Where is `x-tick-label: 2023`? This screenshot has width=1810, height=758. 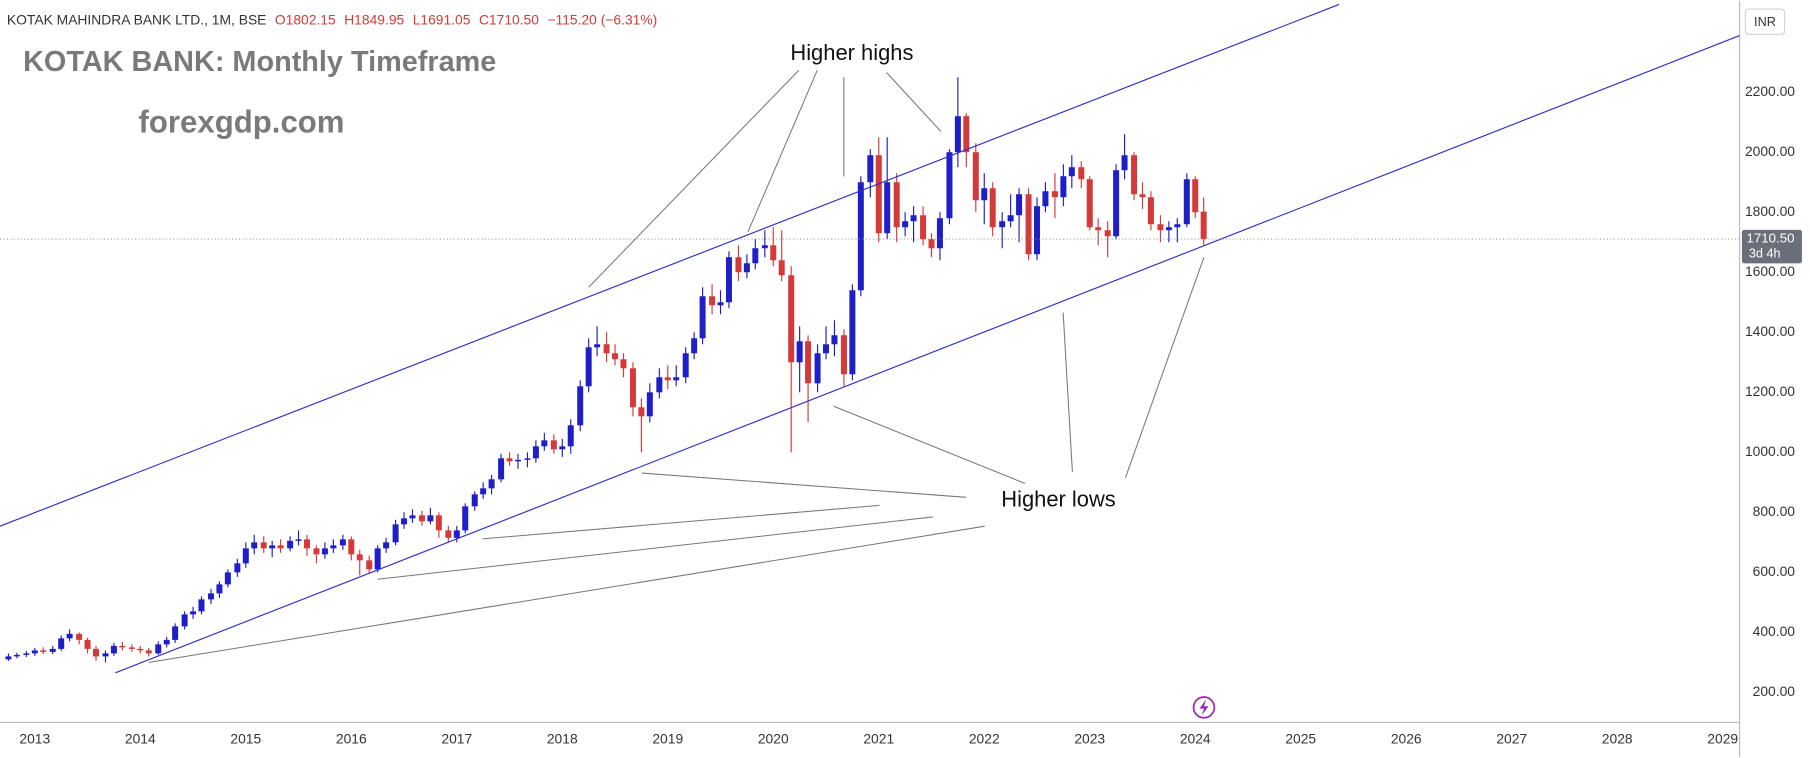
x-tick-label: 2023 is located at coordinates (1089, 738).